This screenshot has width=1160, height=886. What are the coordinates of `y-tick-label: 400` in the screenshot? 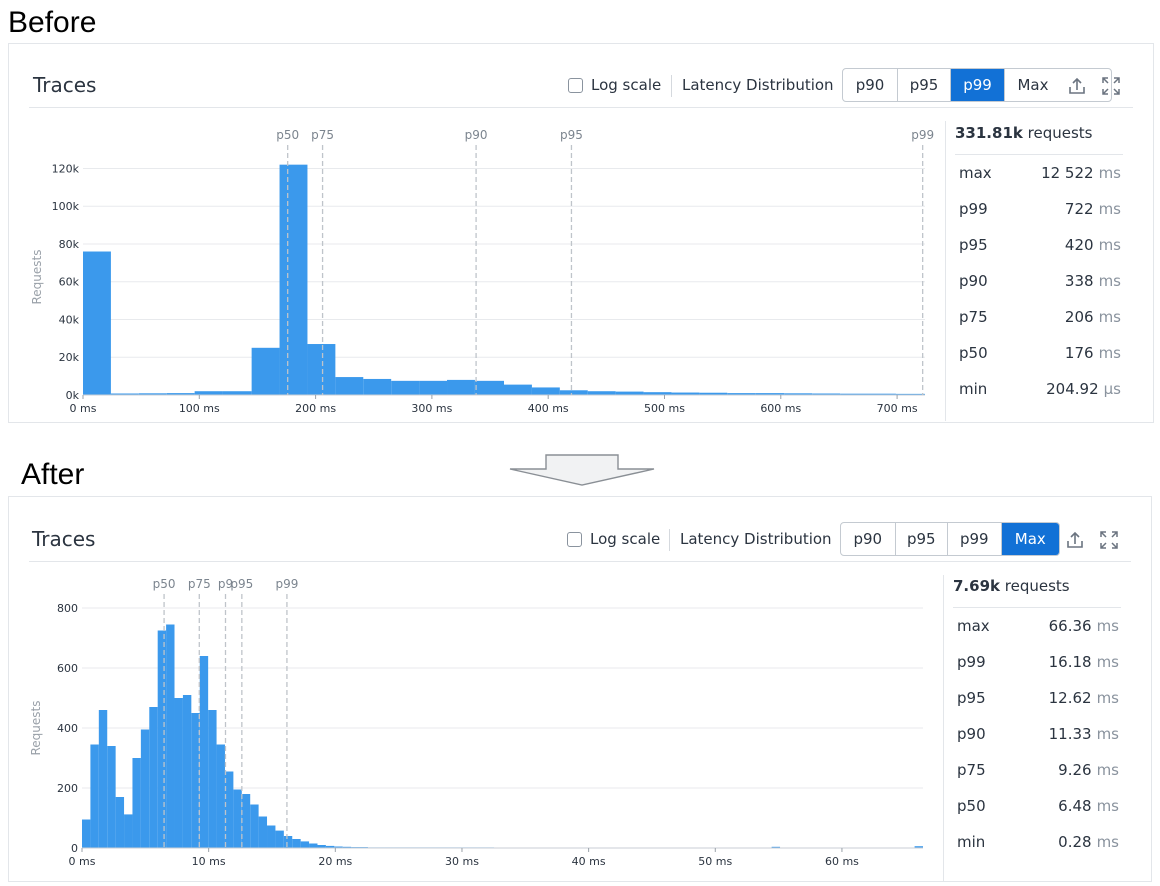 It's located at (67, 728).